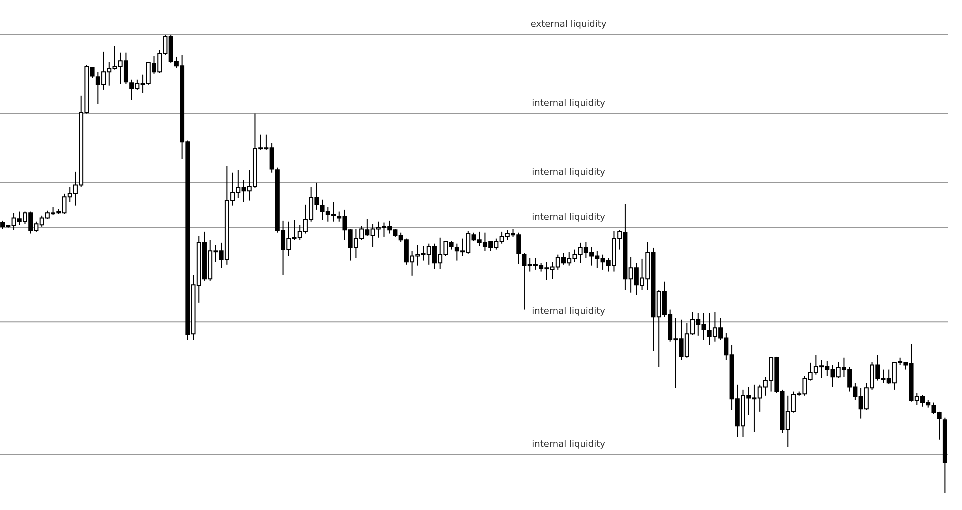  I want to click on ref-line-label: external liquidity, so click(569, 25).